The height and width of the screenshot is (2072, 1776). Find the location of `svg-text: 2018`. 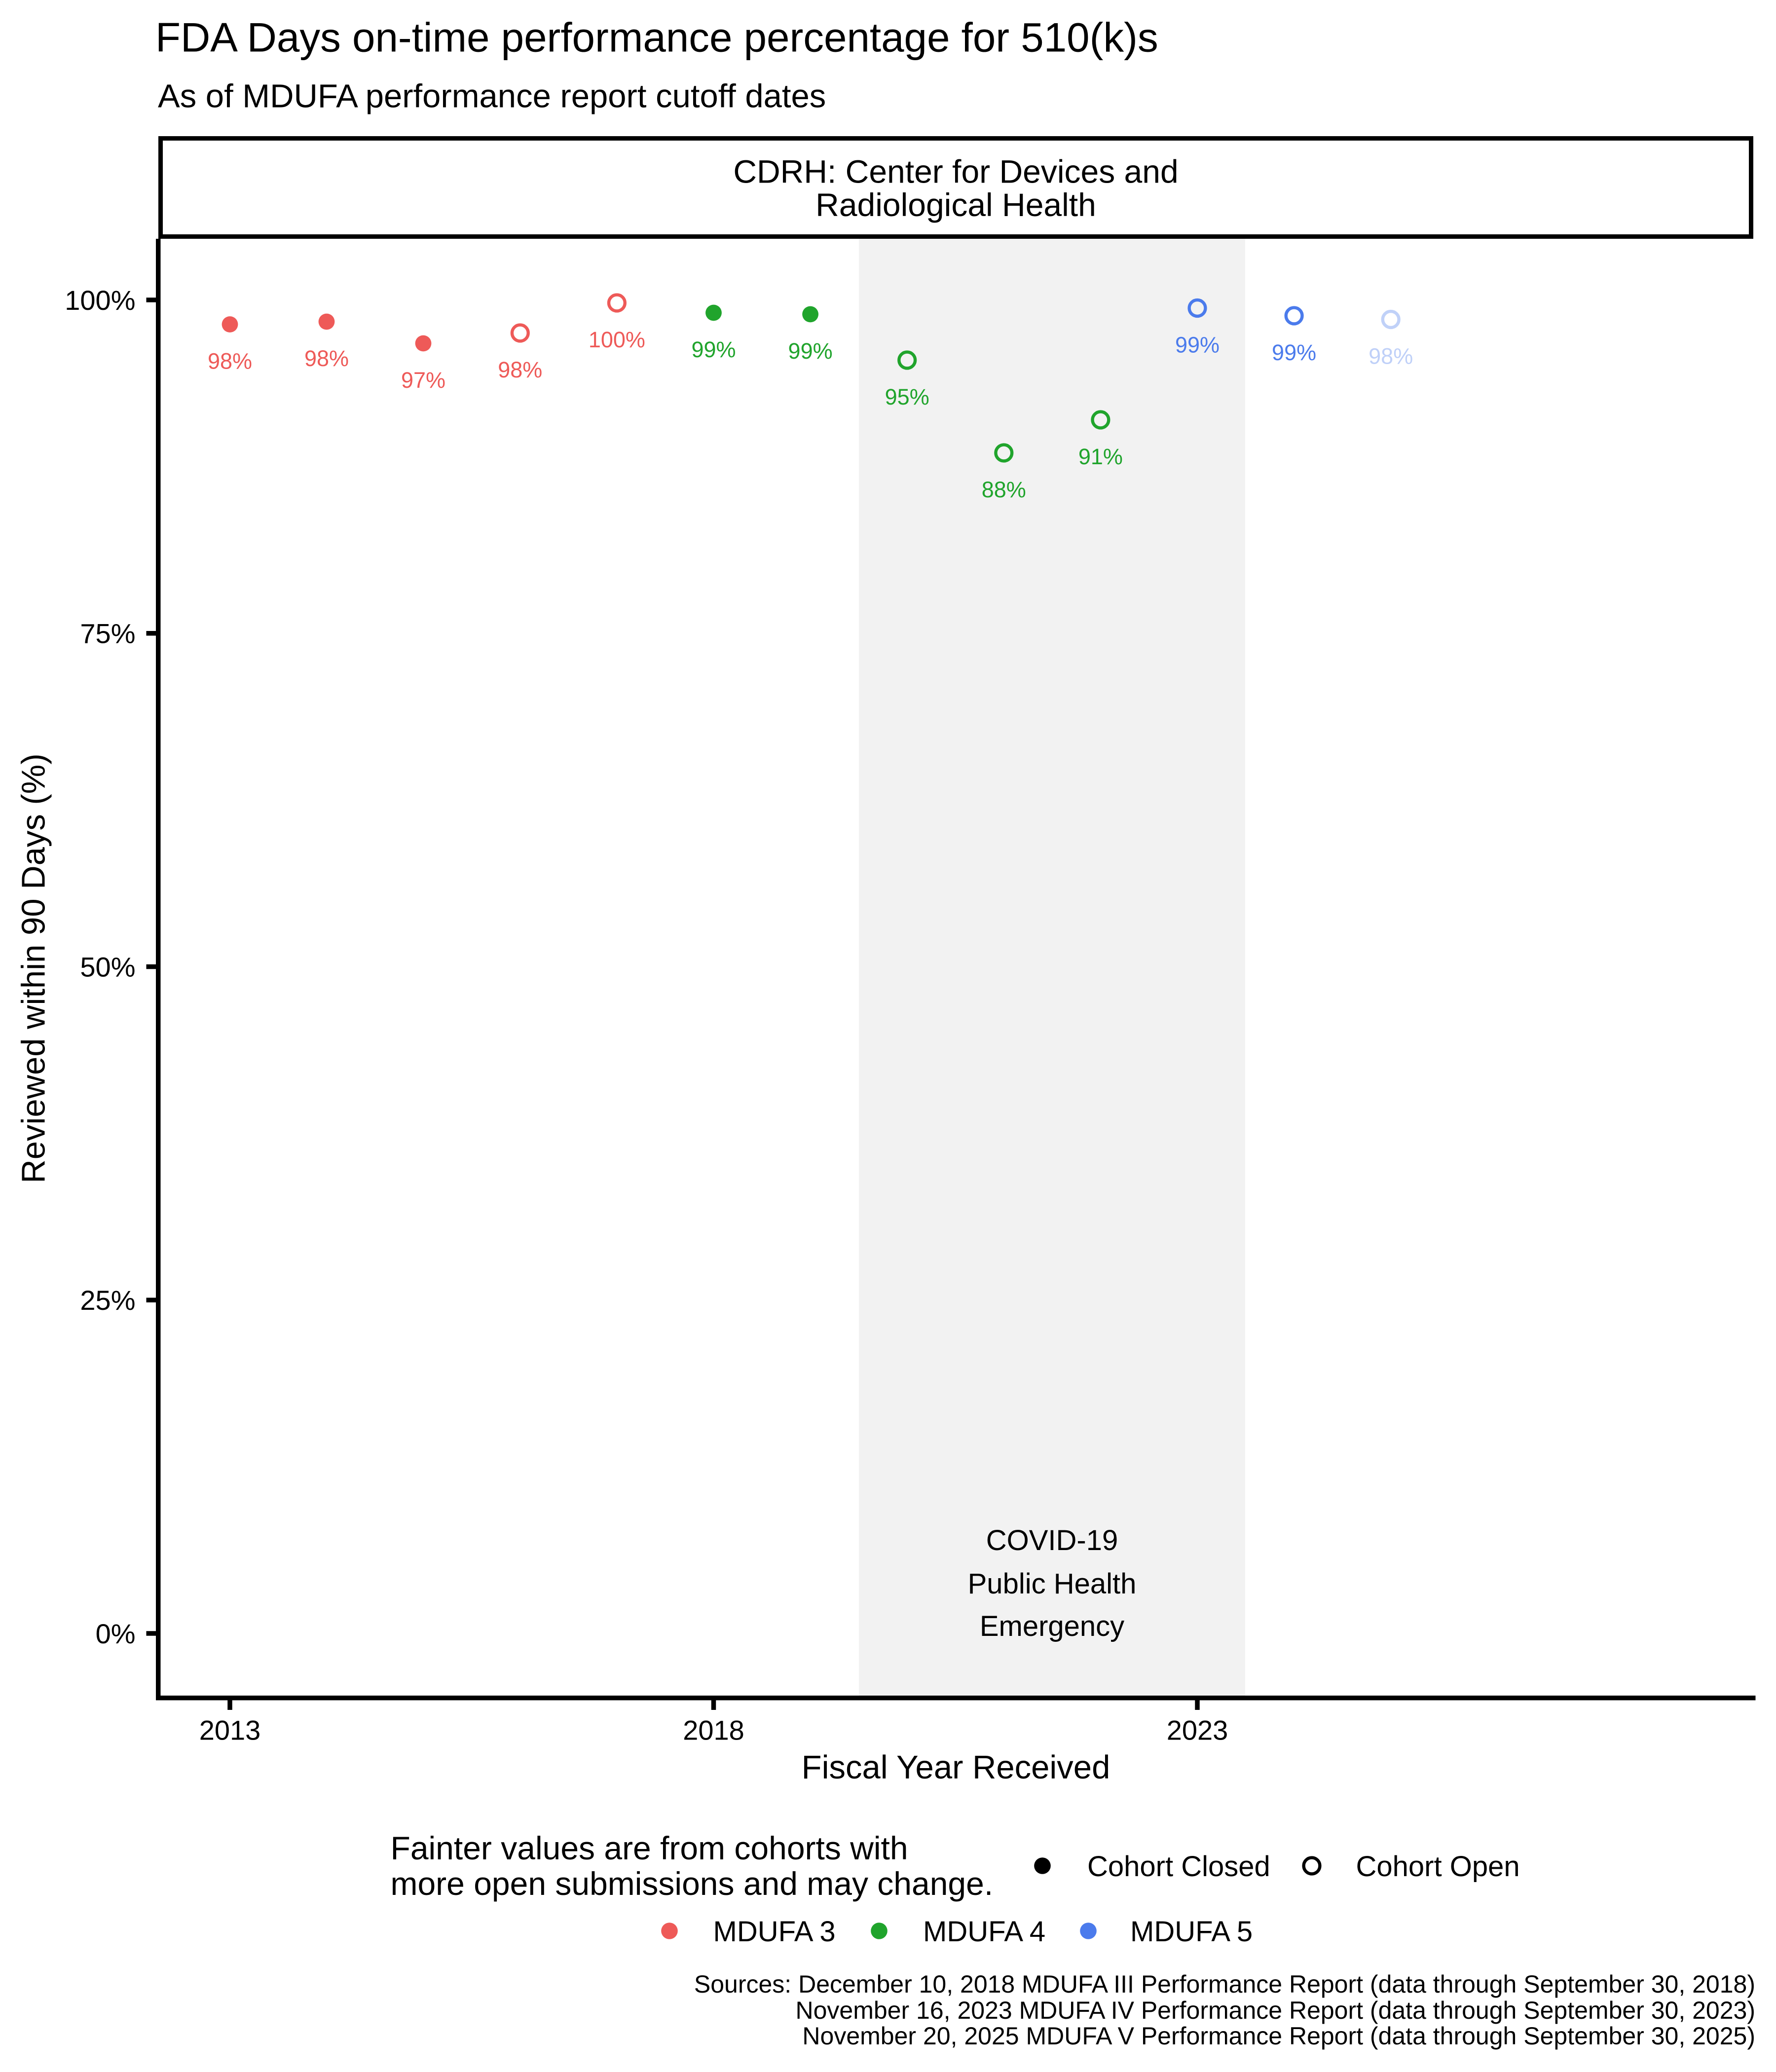

svg-text: 2018 is located at coordinates (714, 1731).